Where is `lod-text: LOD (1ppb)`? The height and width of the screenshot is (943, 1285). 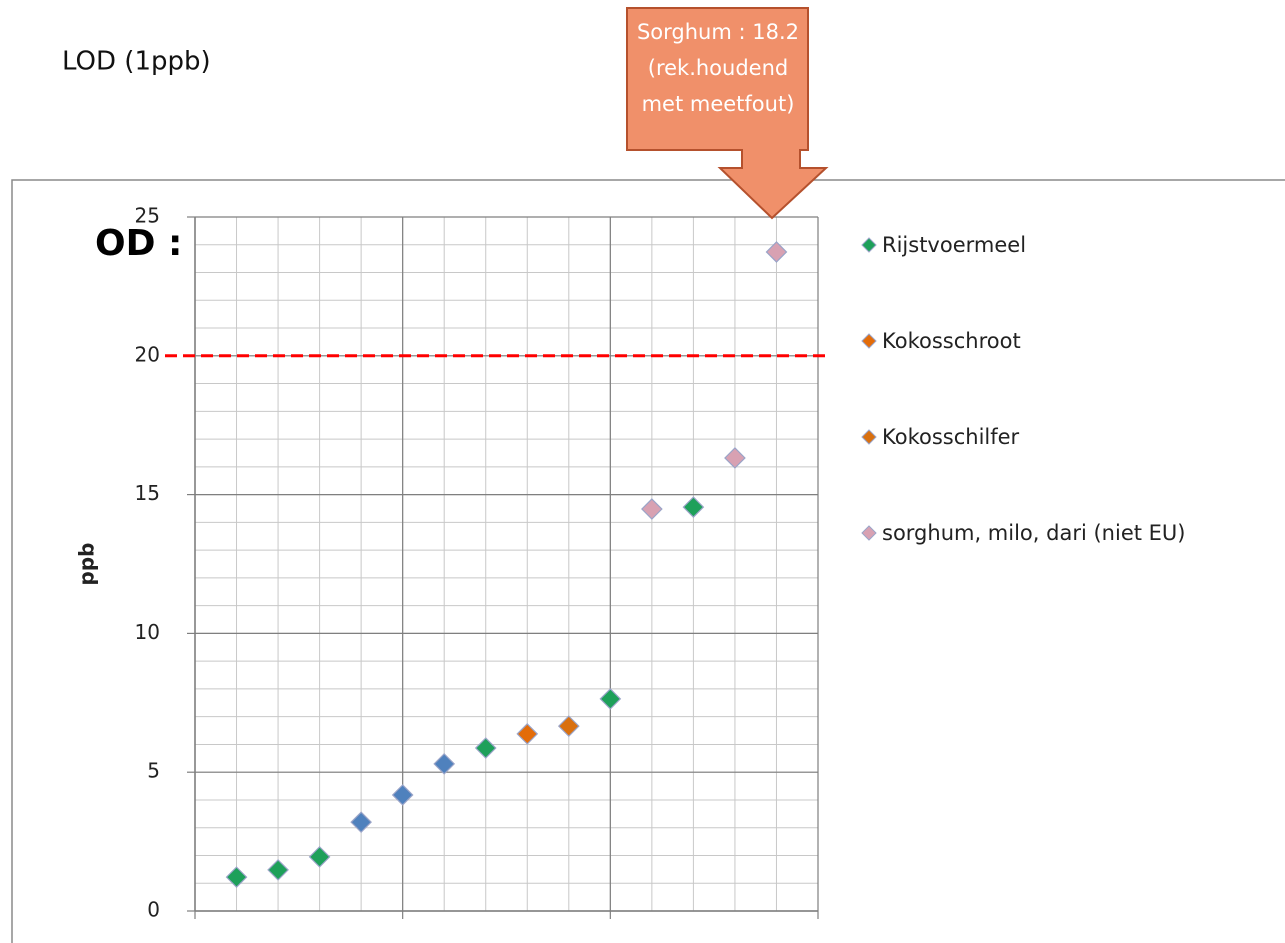 lod-text: LOD (1ppb) is located at coordinates (136, 62).